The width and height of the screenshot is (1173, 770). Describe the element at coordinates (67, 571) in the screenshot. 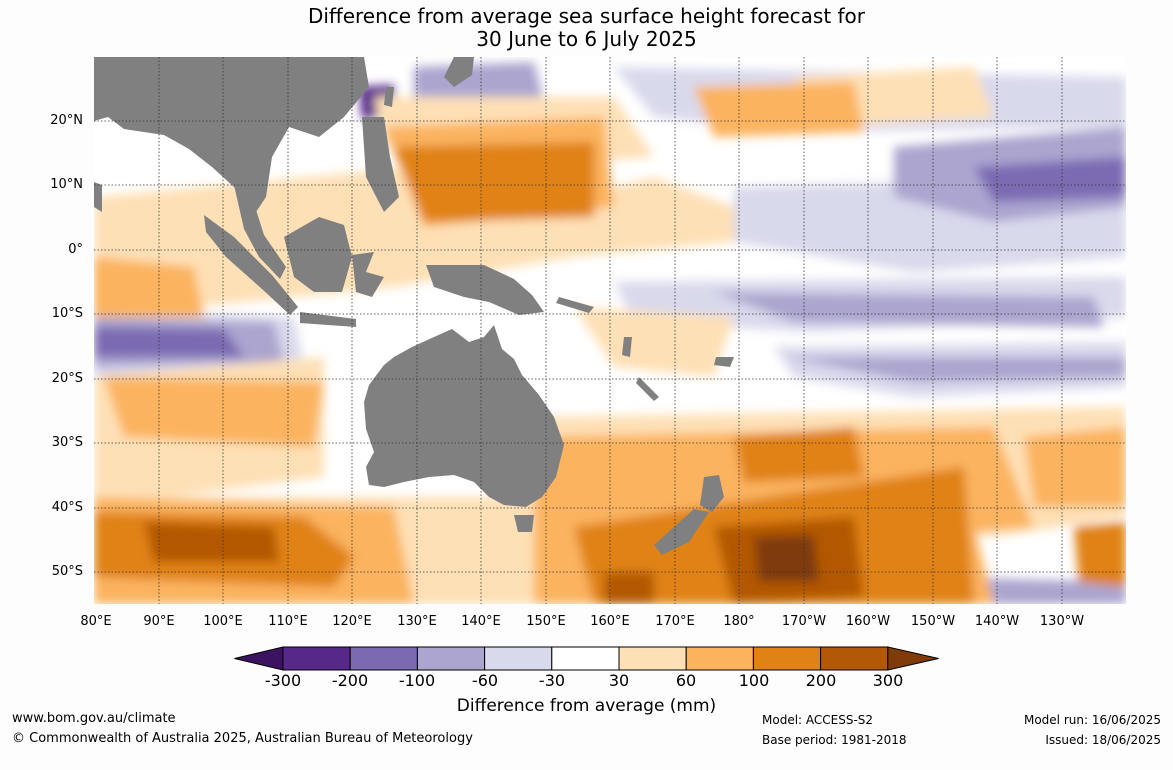

I see `lat-label-50s: 50°S` at that location.